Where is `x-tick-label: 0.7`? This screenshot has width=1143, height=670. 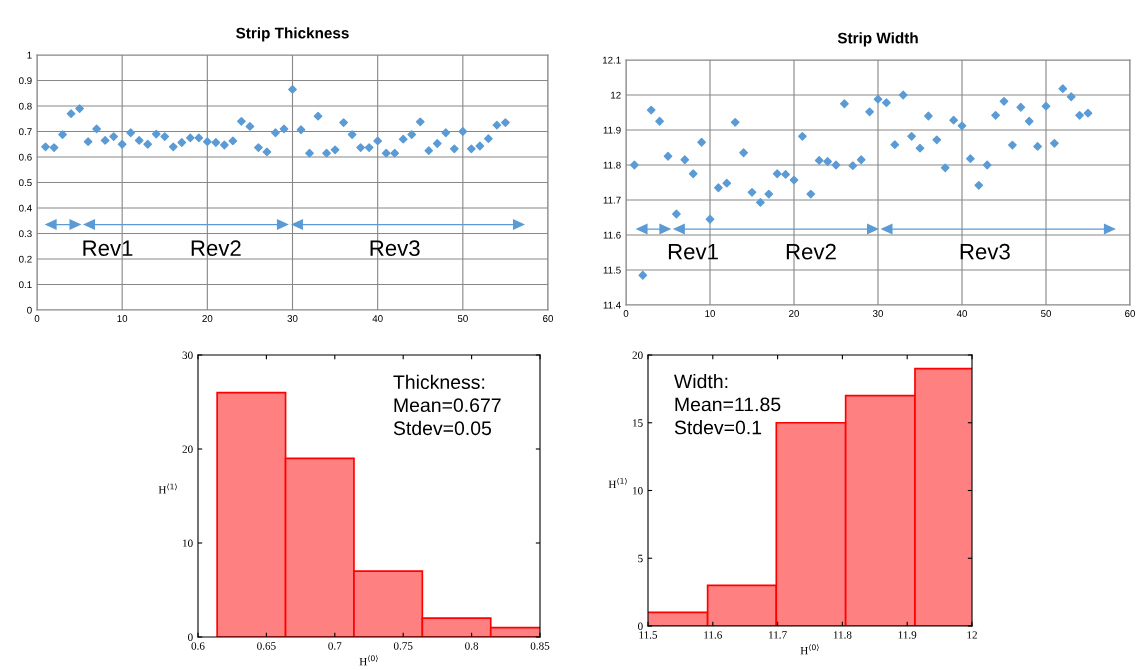 x-tick-label: 0.7 is located at coordinates (335, 646).